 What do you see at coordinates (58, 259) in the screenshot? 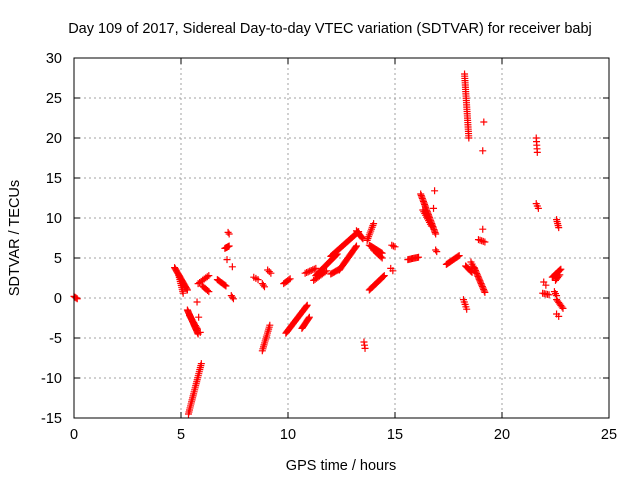
I see `y-tick-label: 5` at bounding box center [58, 259].